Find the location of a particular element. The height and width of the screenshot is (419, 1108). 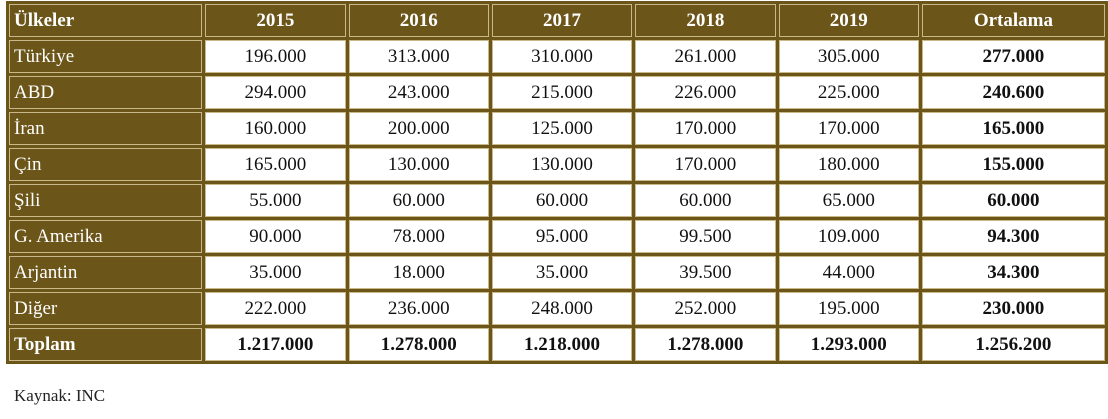

average-cell: 60.000 is located at coordinates (1013, 200).